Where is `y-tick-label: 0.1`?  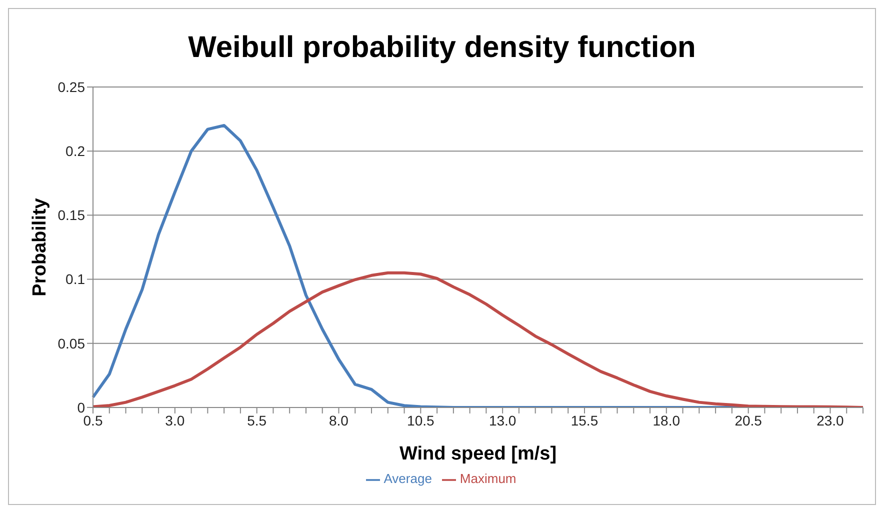 y-tick-label: 0.1 is located at coordinates (76, 279).